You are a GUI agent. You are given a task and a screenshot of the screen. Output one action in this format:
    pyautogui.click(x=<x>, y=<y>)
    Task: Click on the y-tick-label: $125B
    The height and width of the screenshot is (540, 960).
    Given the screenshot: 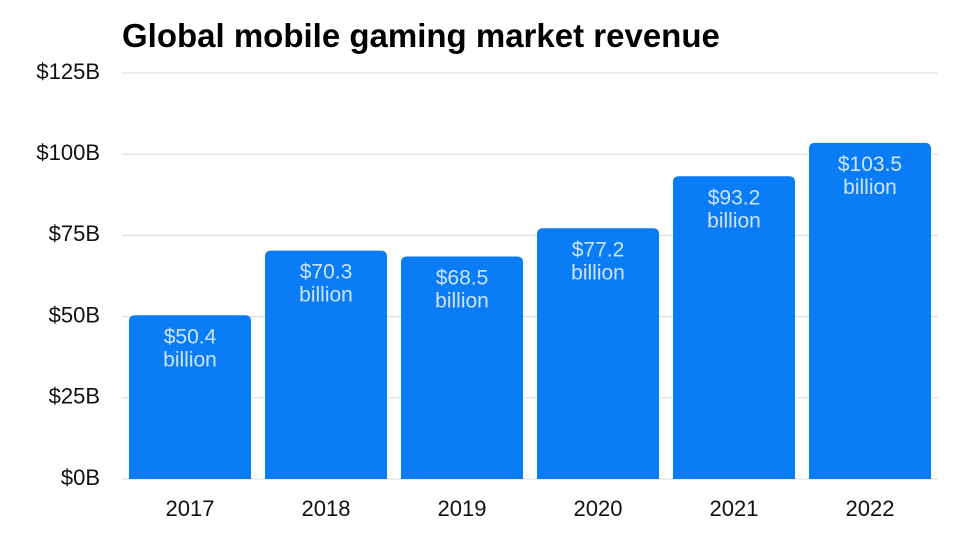 What is the action you would take?
    pyautogui.click(x=68, y=71)
    